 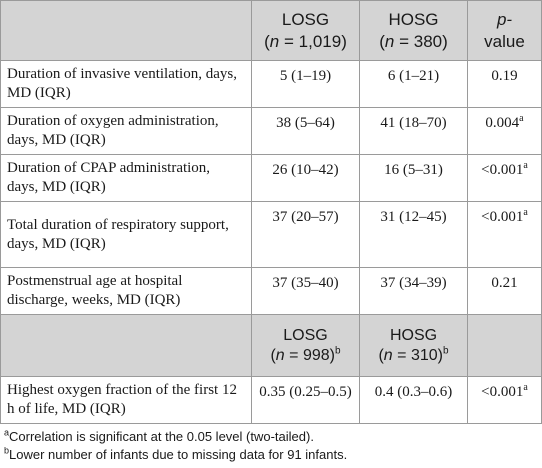 What do you see at coordinates (504, 76) in the screenshot?
I see `pvalue-text: 0.19` at bounding box center [504, 76].